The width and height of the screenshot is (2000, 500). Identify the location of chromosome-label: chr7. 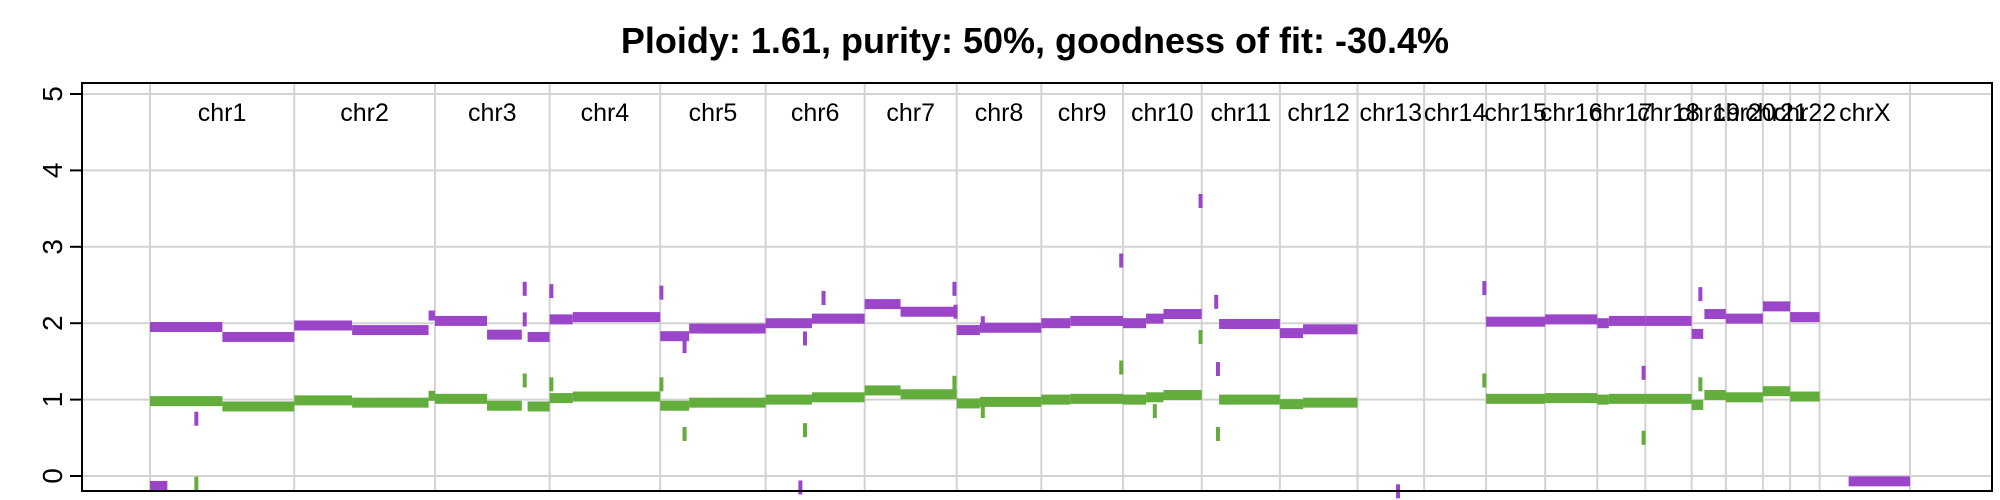
(910, 113).